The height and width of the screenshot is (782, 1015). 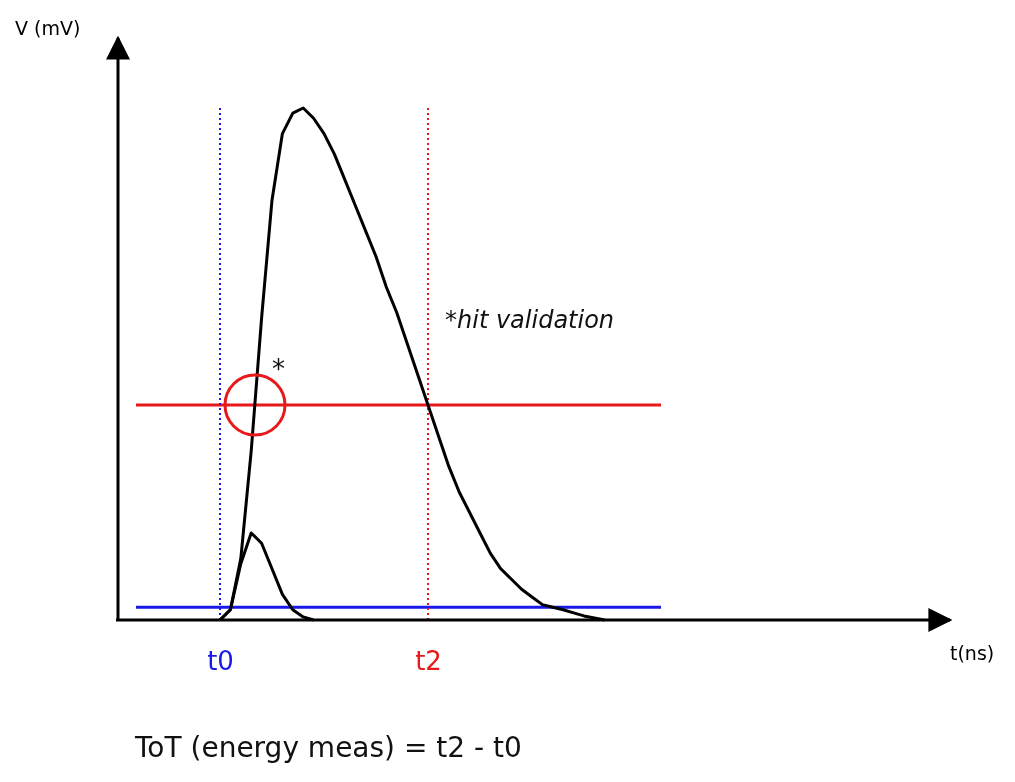 I want to click on text: ToT (energy meas) = t2 - t0, so click(x=328, y=747).